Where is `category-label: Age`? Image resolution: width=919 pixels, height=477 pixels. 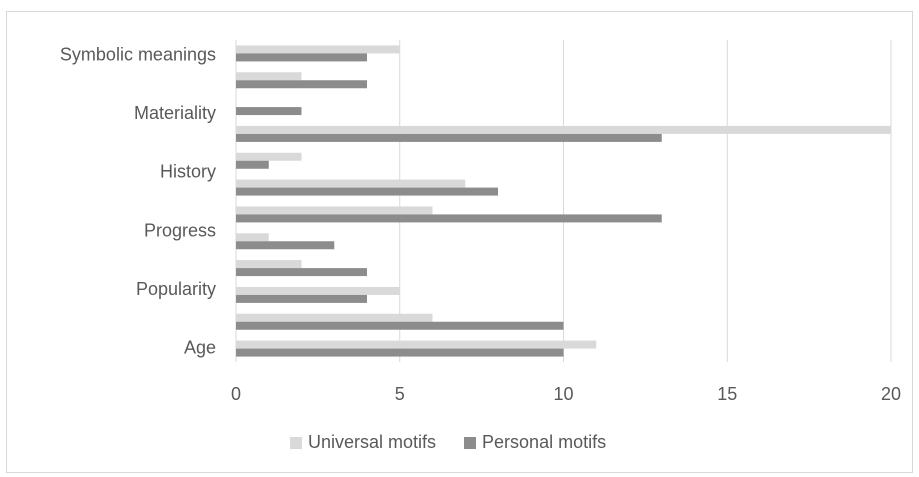
category-label: Age is located at coordinates (200, 347).